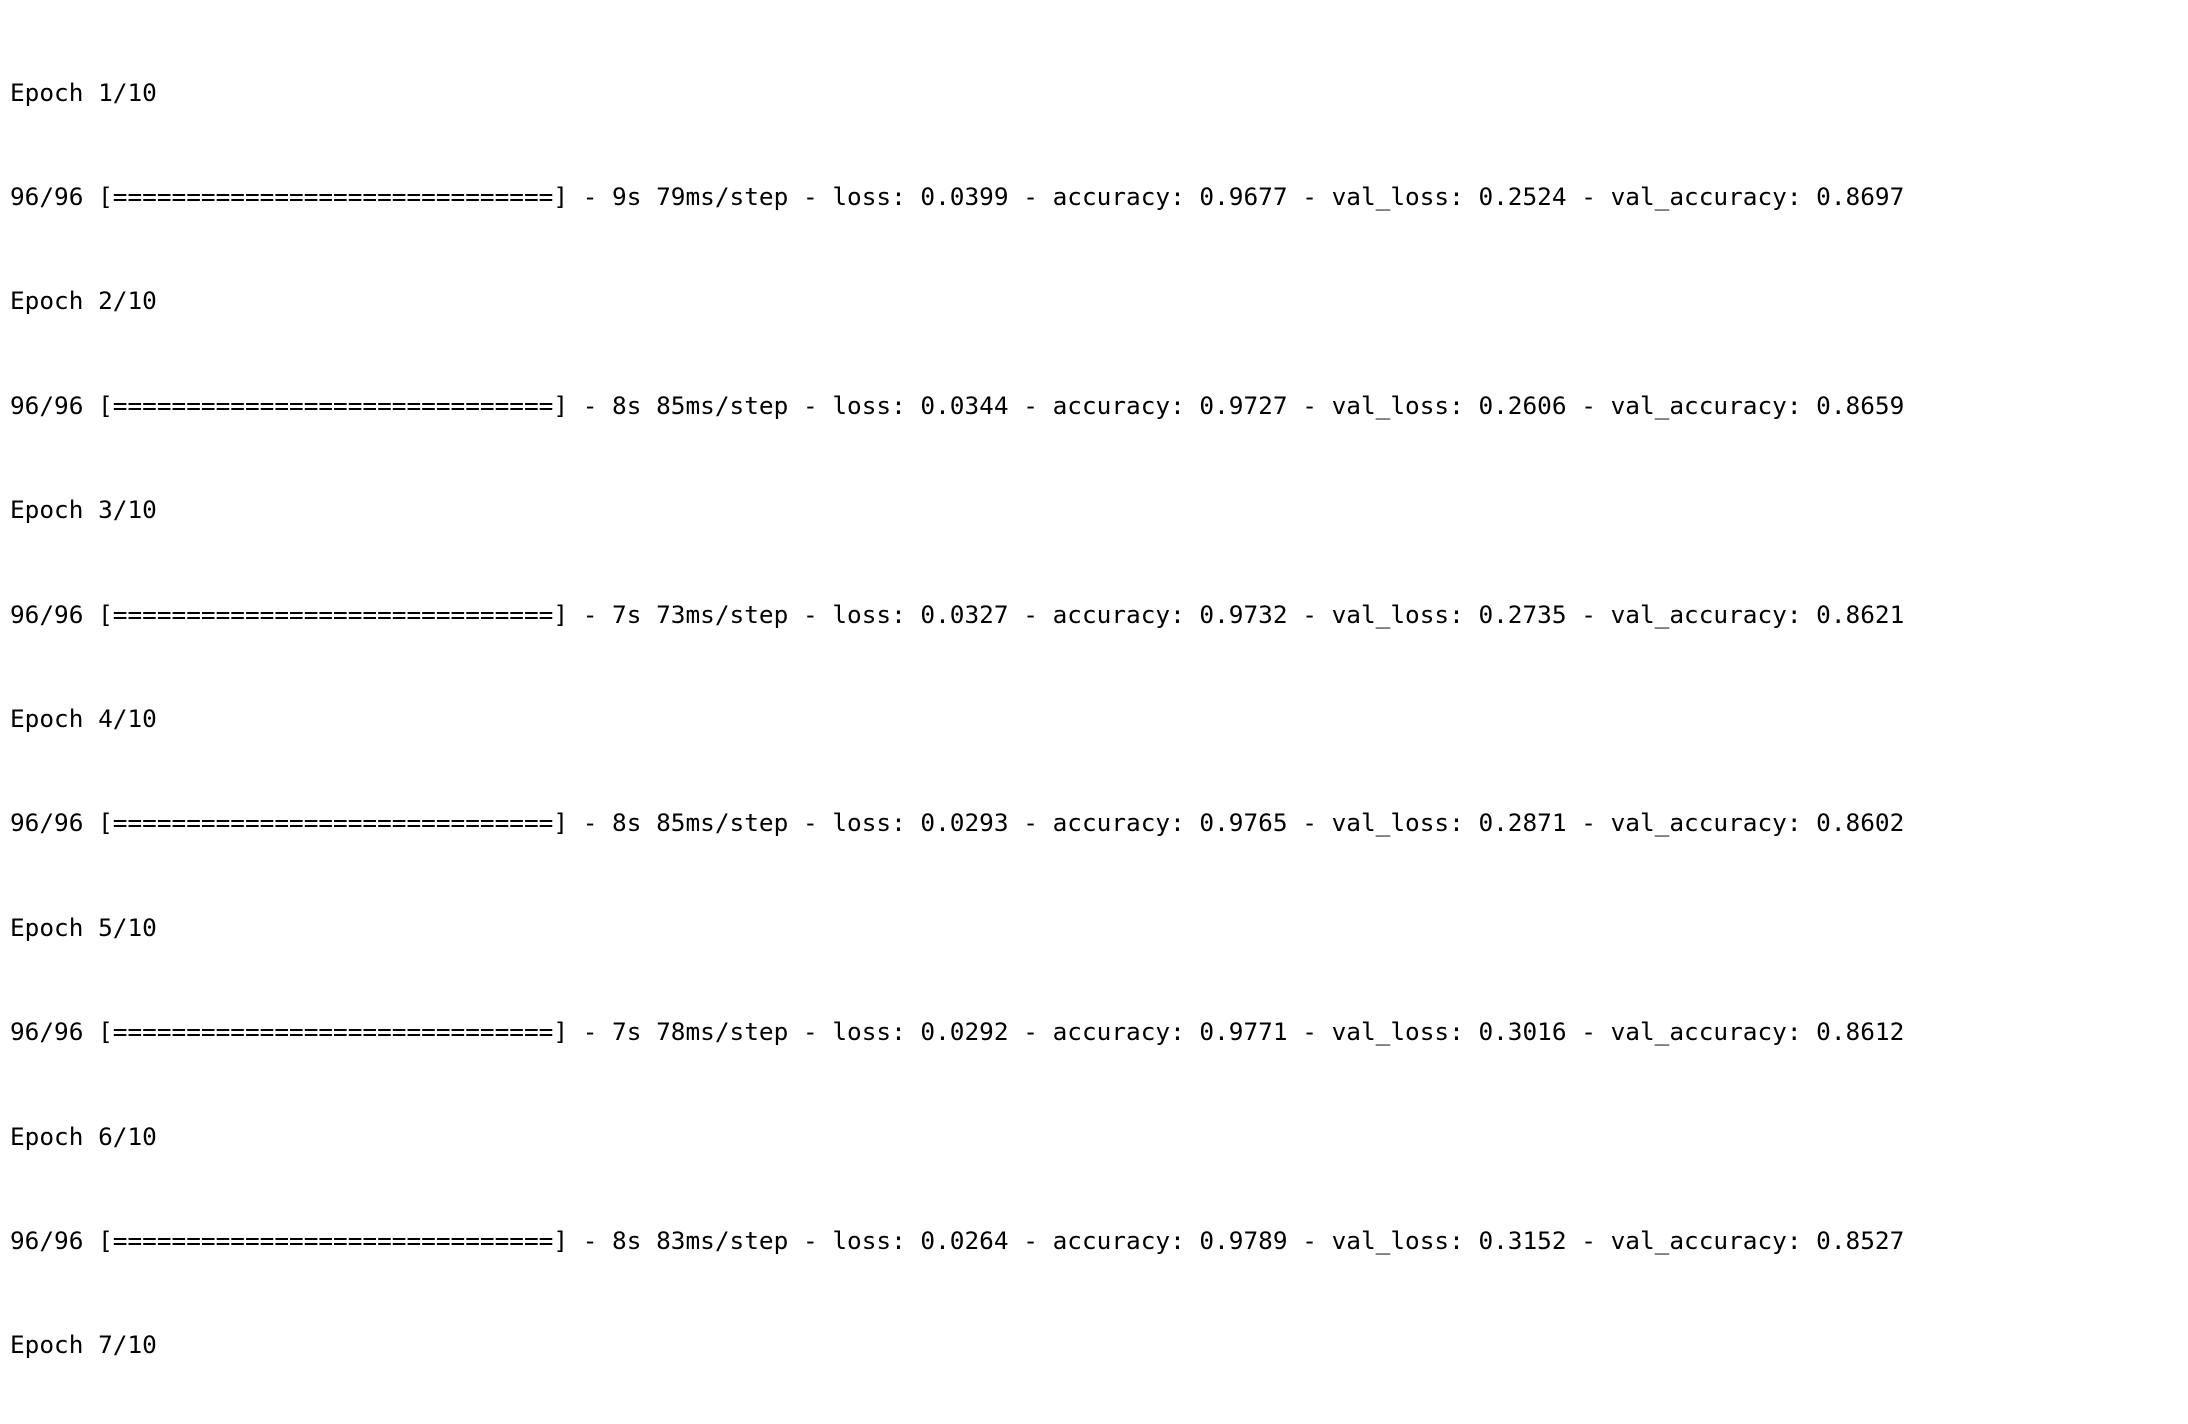 The width and height of the screenshot is (2188, 1424). What do you see at coordinates (83, 301) in the screenshot?
I see `epoch-2-header: Epoch 2/10` at bounding box center [83, 301].